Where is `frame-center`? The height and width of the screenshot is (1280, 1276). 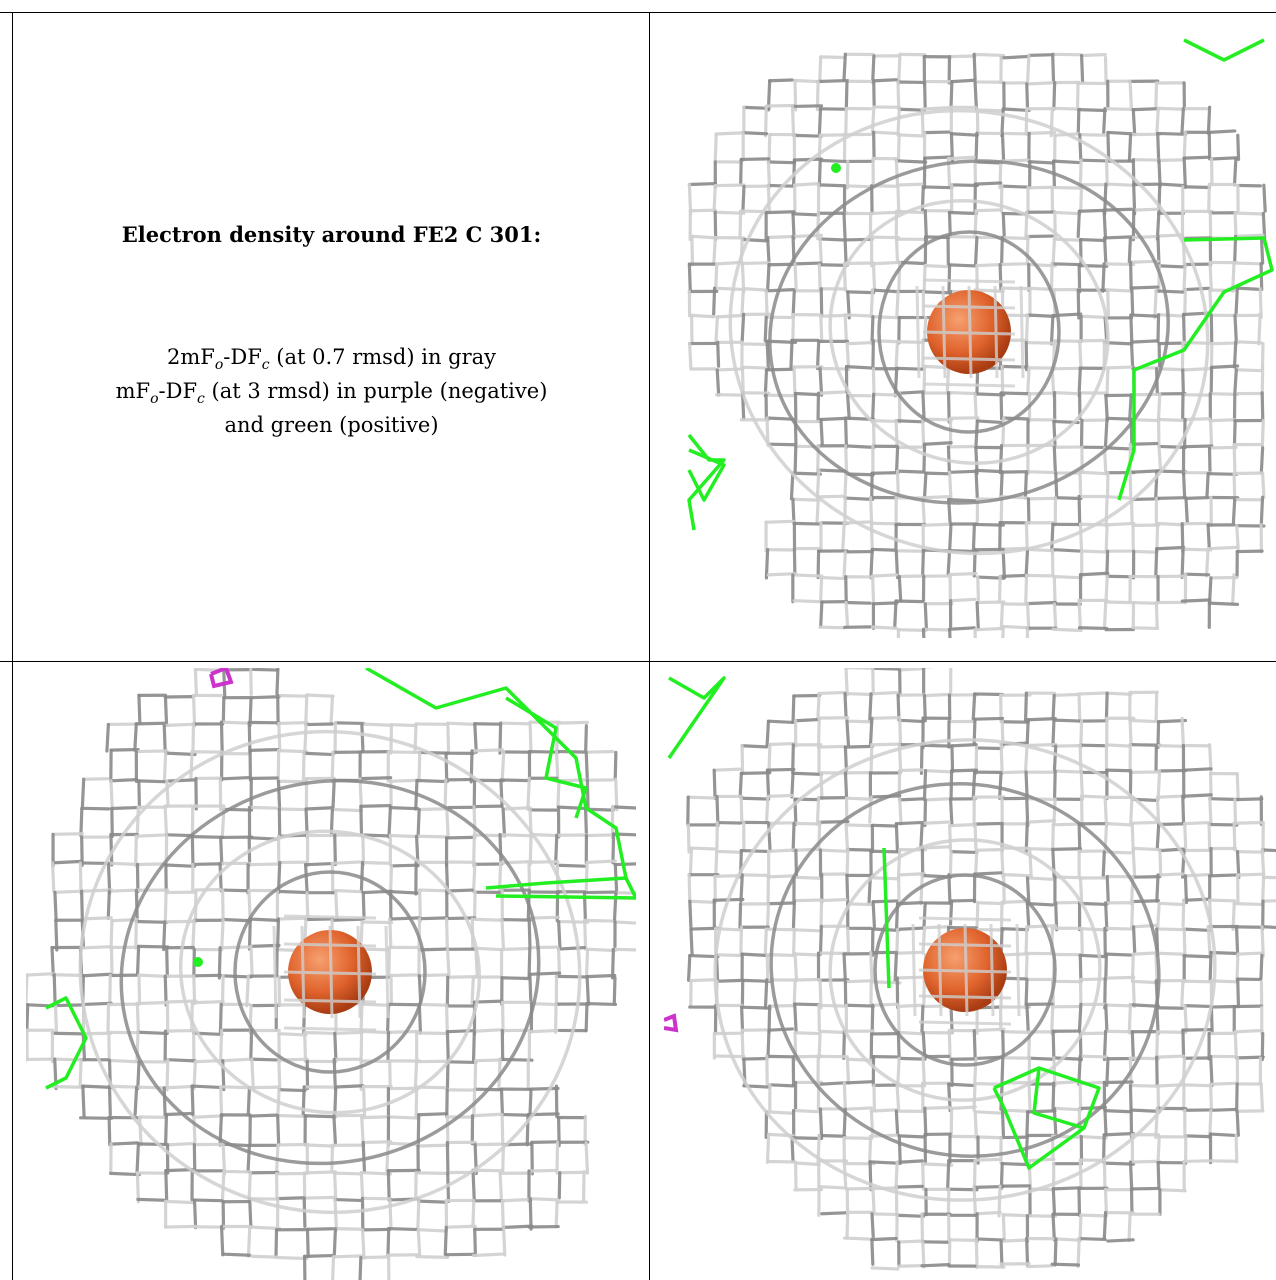 frame-center is located at coordinates (649, 646).